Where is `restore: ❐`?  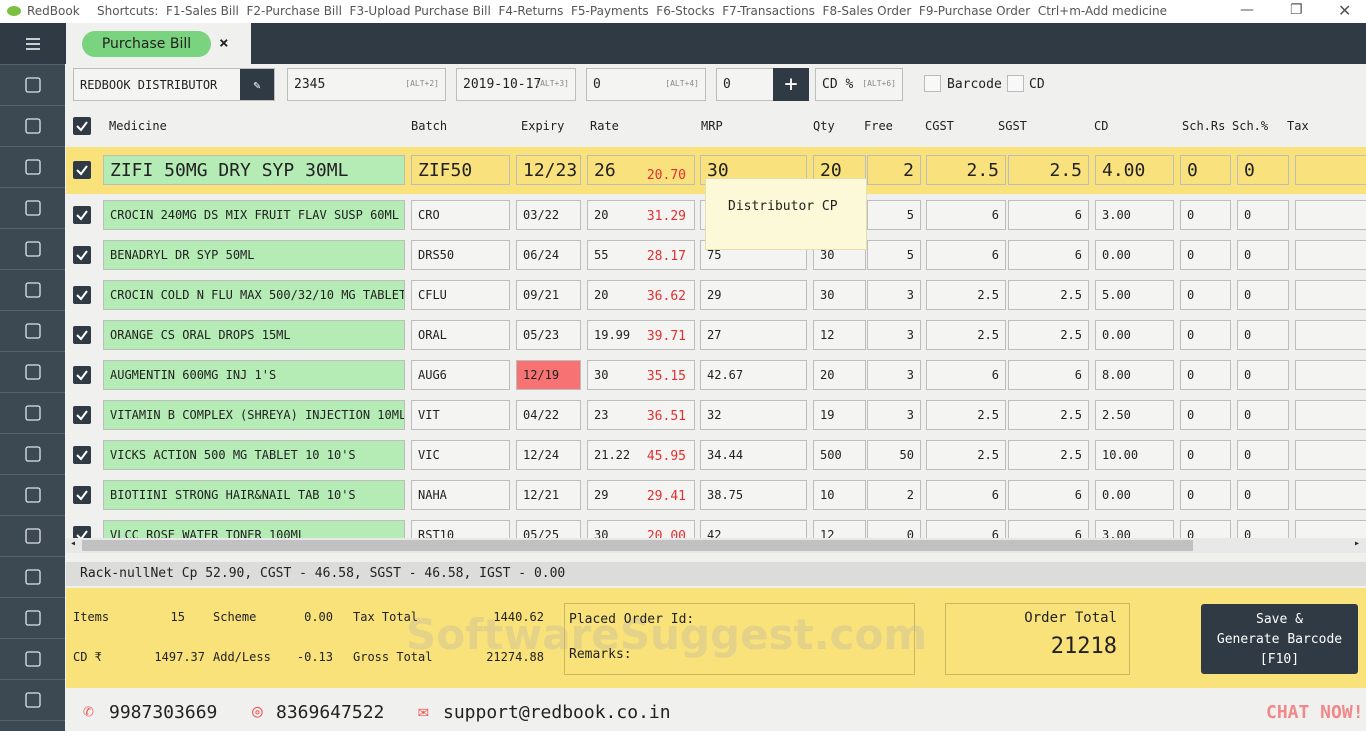 restore: ❐ is located at coordinates (1296, 10).